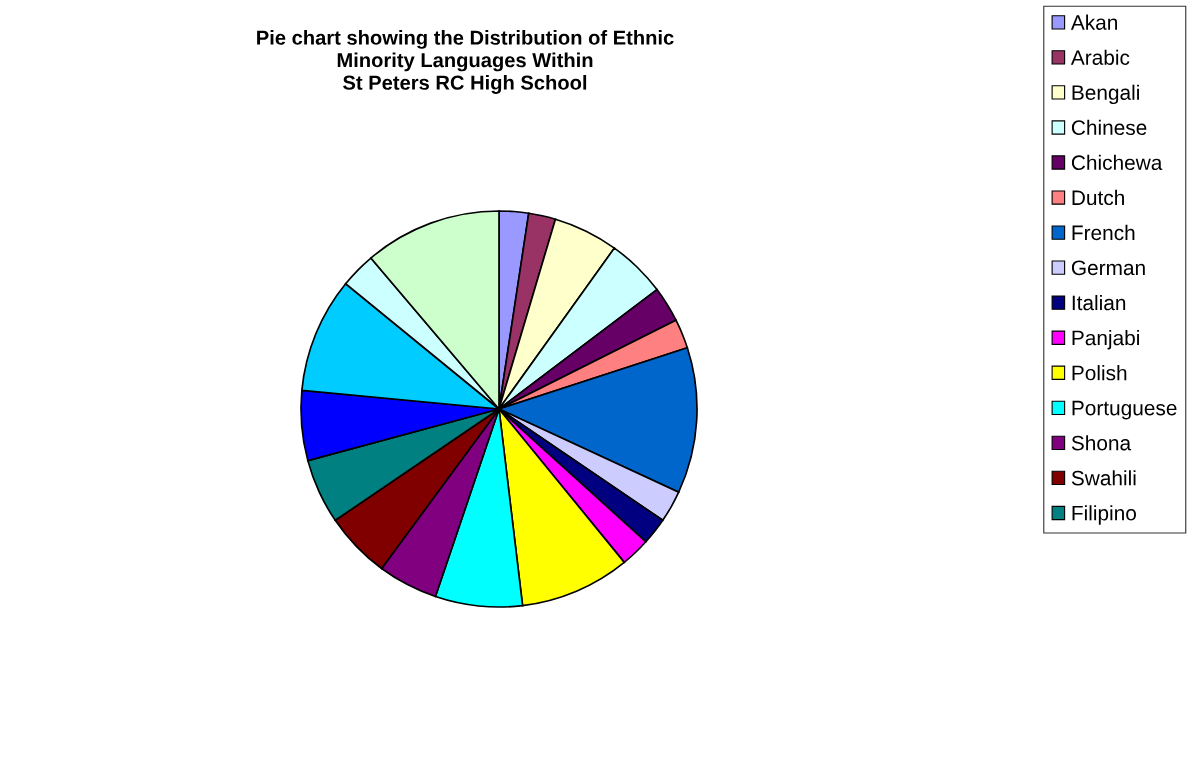 This screenshot has height=761, width=1192. I want to click on text: Pie chart showing the Distribution of Ethnic Minority Languages Within St Peters RC High School, so click(465, 62).